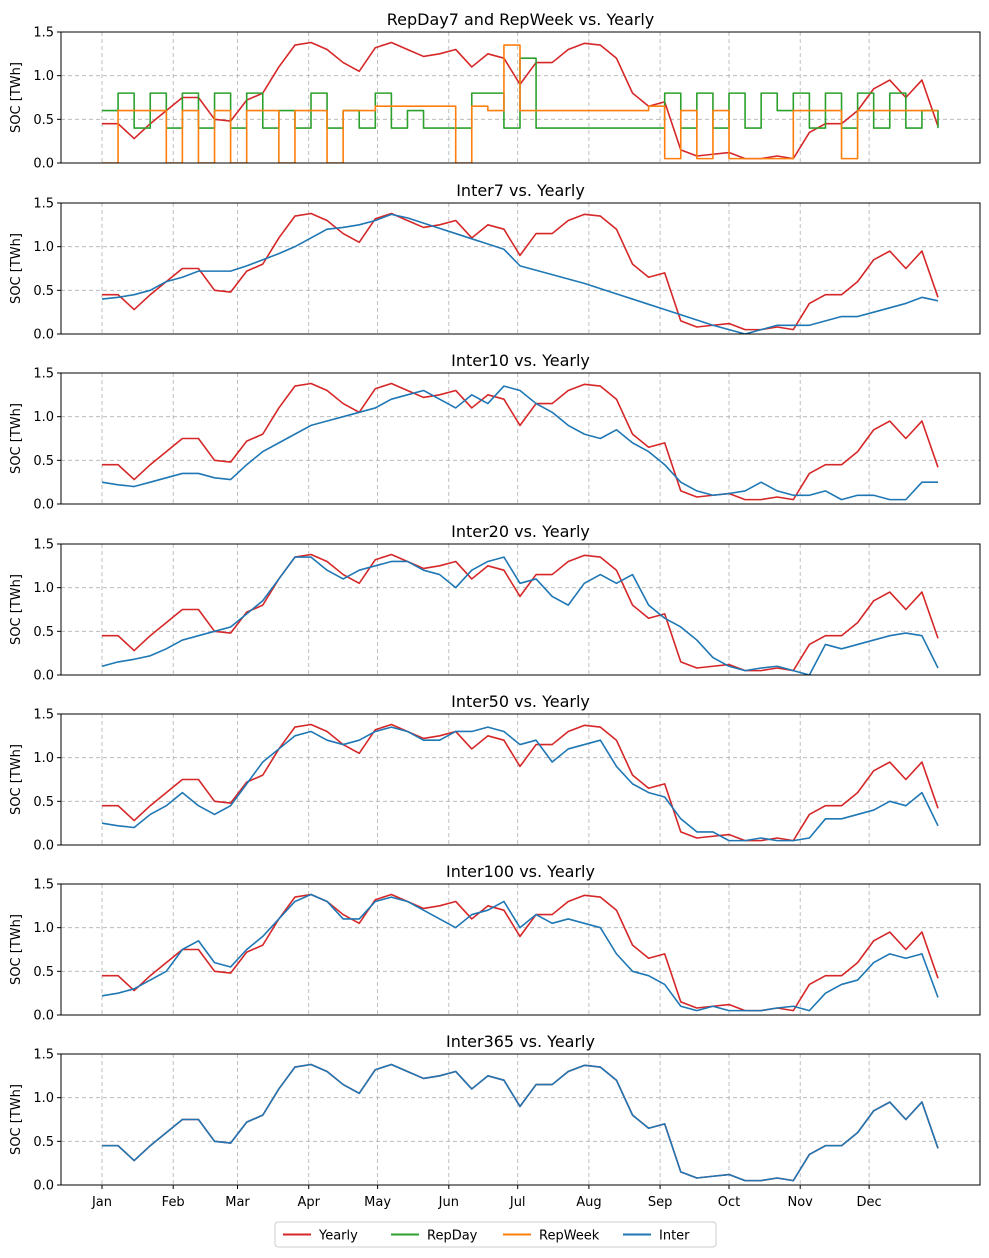  What do you see at coordinates (869, 1202) in the screenshot?
I see `x-tick-label: Dec` at bounding box center [869, 1202].